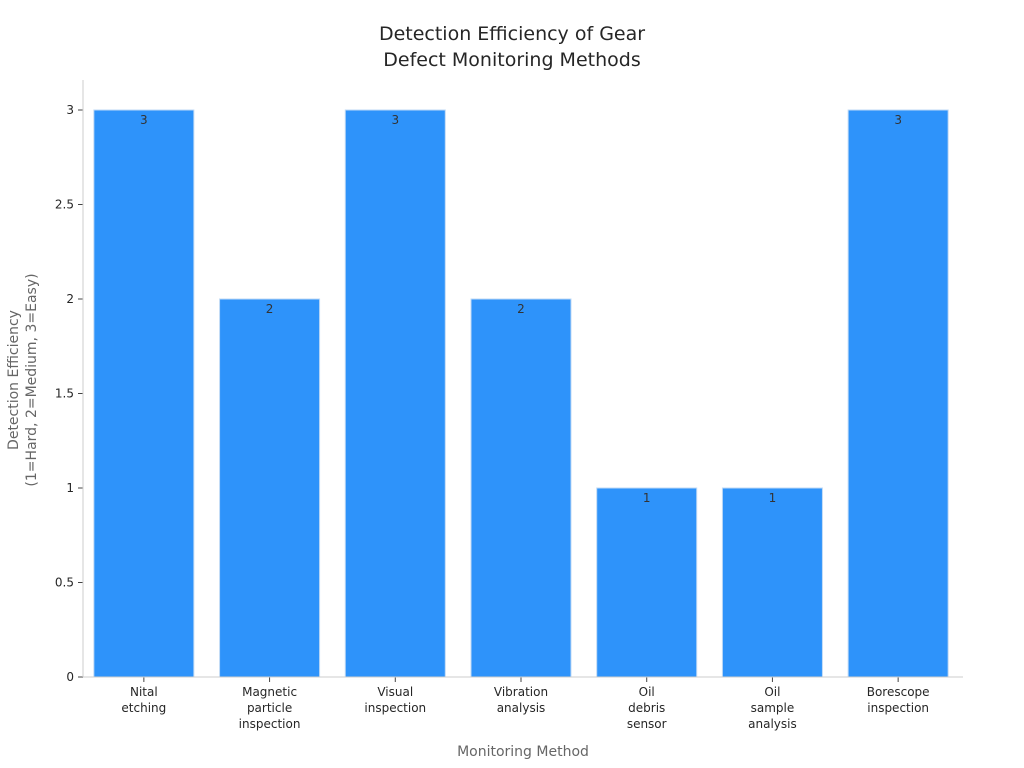 This screenshot has height=768, width=1024. Describe the element at coordinates (511, 60) in the screenshot. I see `chart-title-line-2: Defect Monitoring Methods` at that location.